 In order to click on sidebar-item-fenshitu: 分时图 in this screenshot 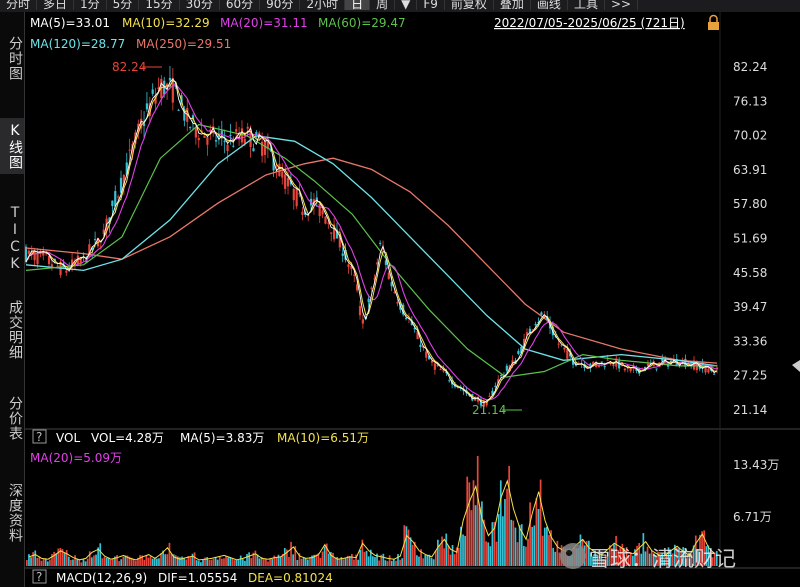, I will do `click(15, 58)`.